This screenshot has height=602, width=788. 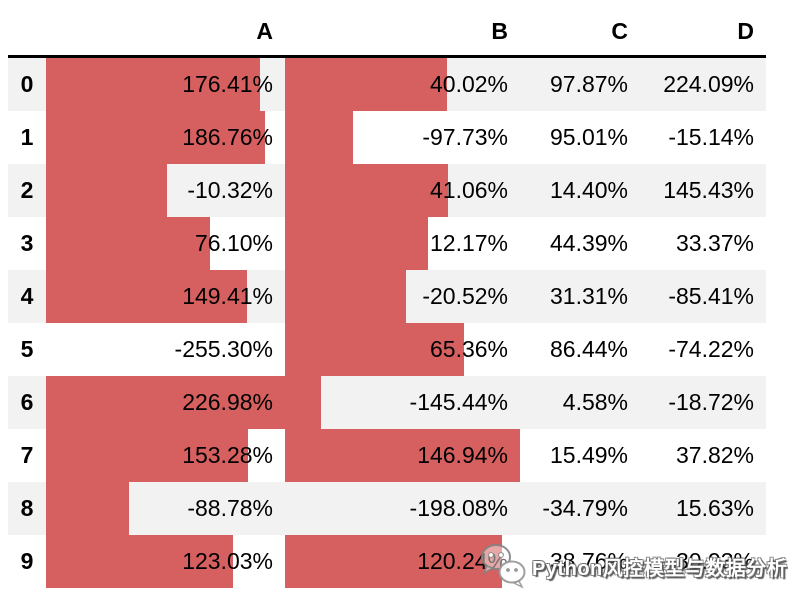 What do you see at coordinates (233, 243) in the screenshot?
I see `cell-value: 76.10%` at bounding box center [233, 243].